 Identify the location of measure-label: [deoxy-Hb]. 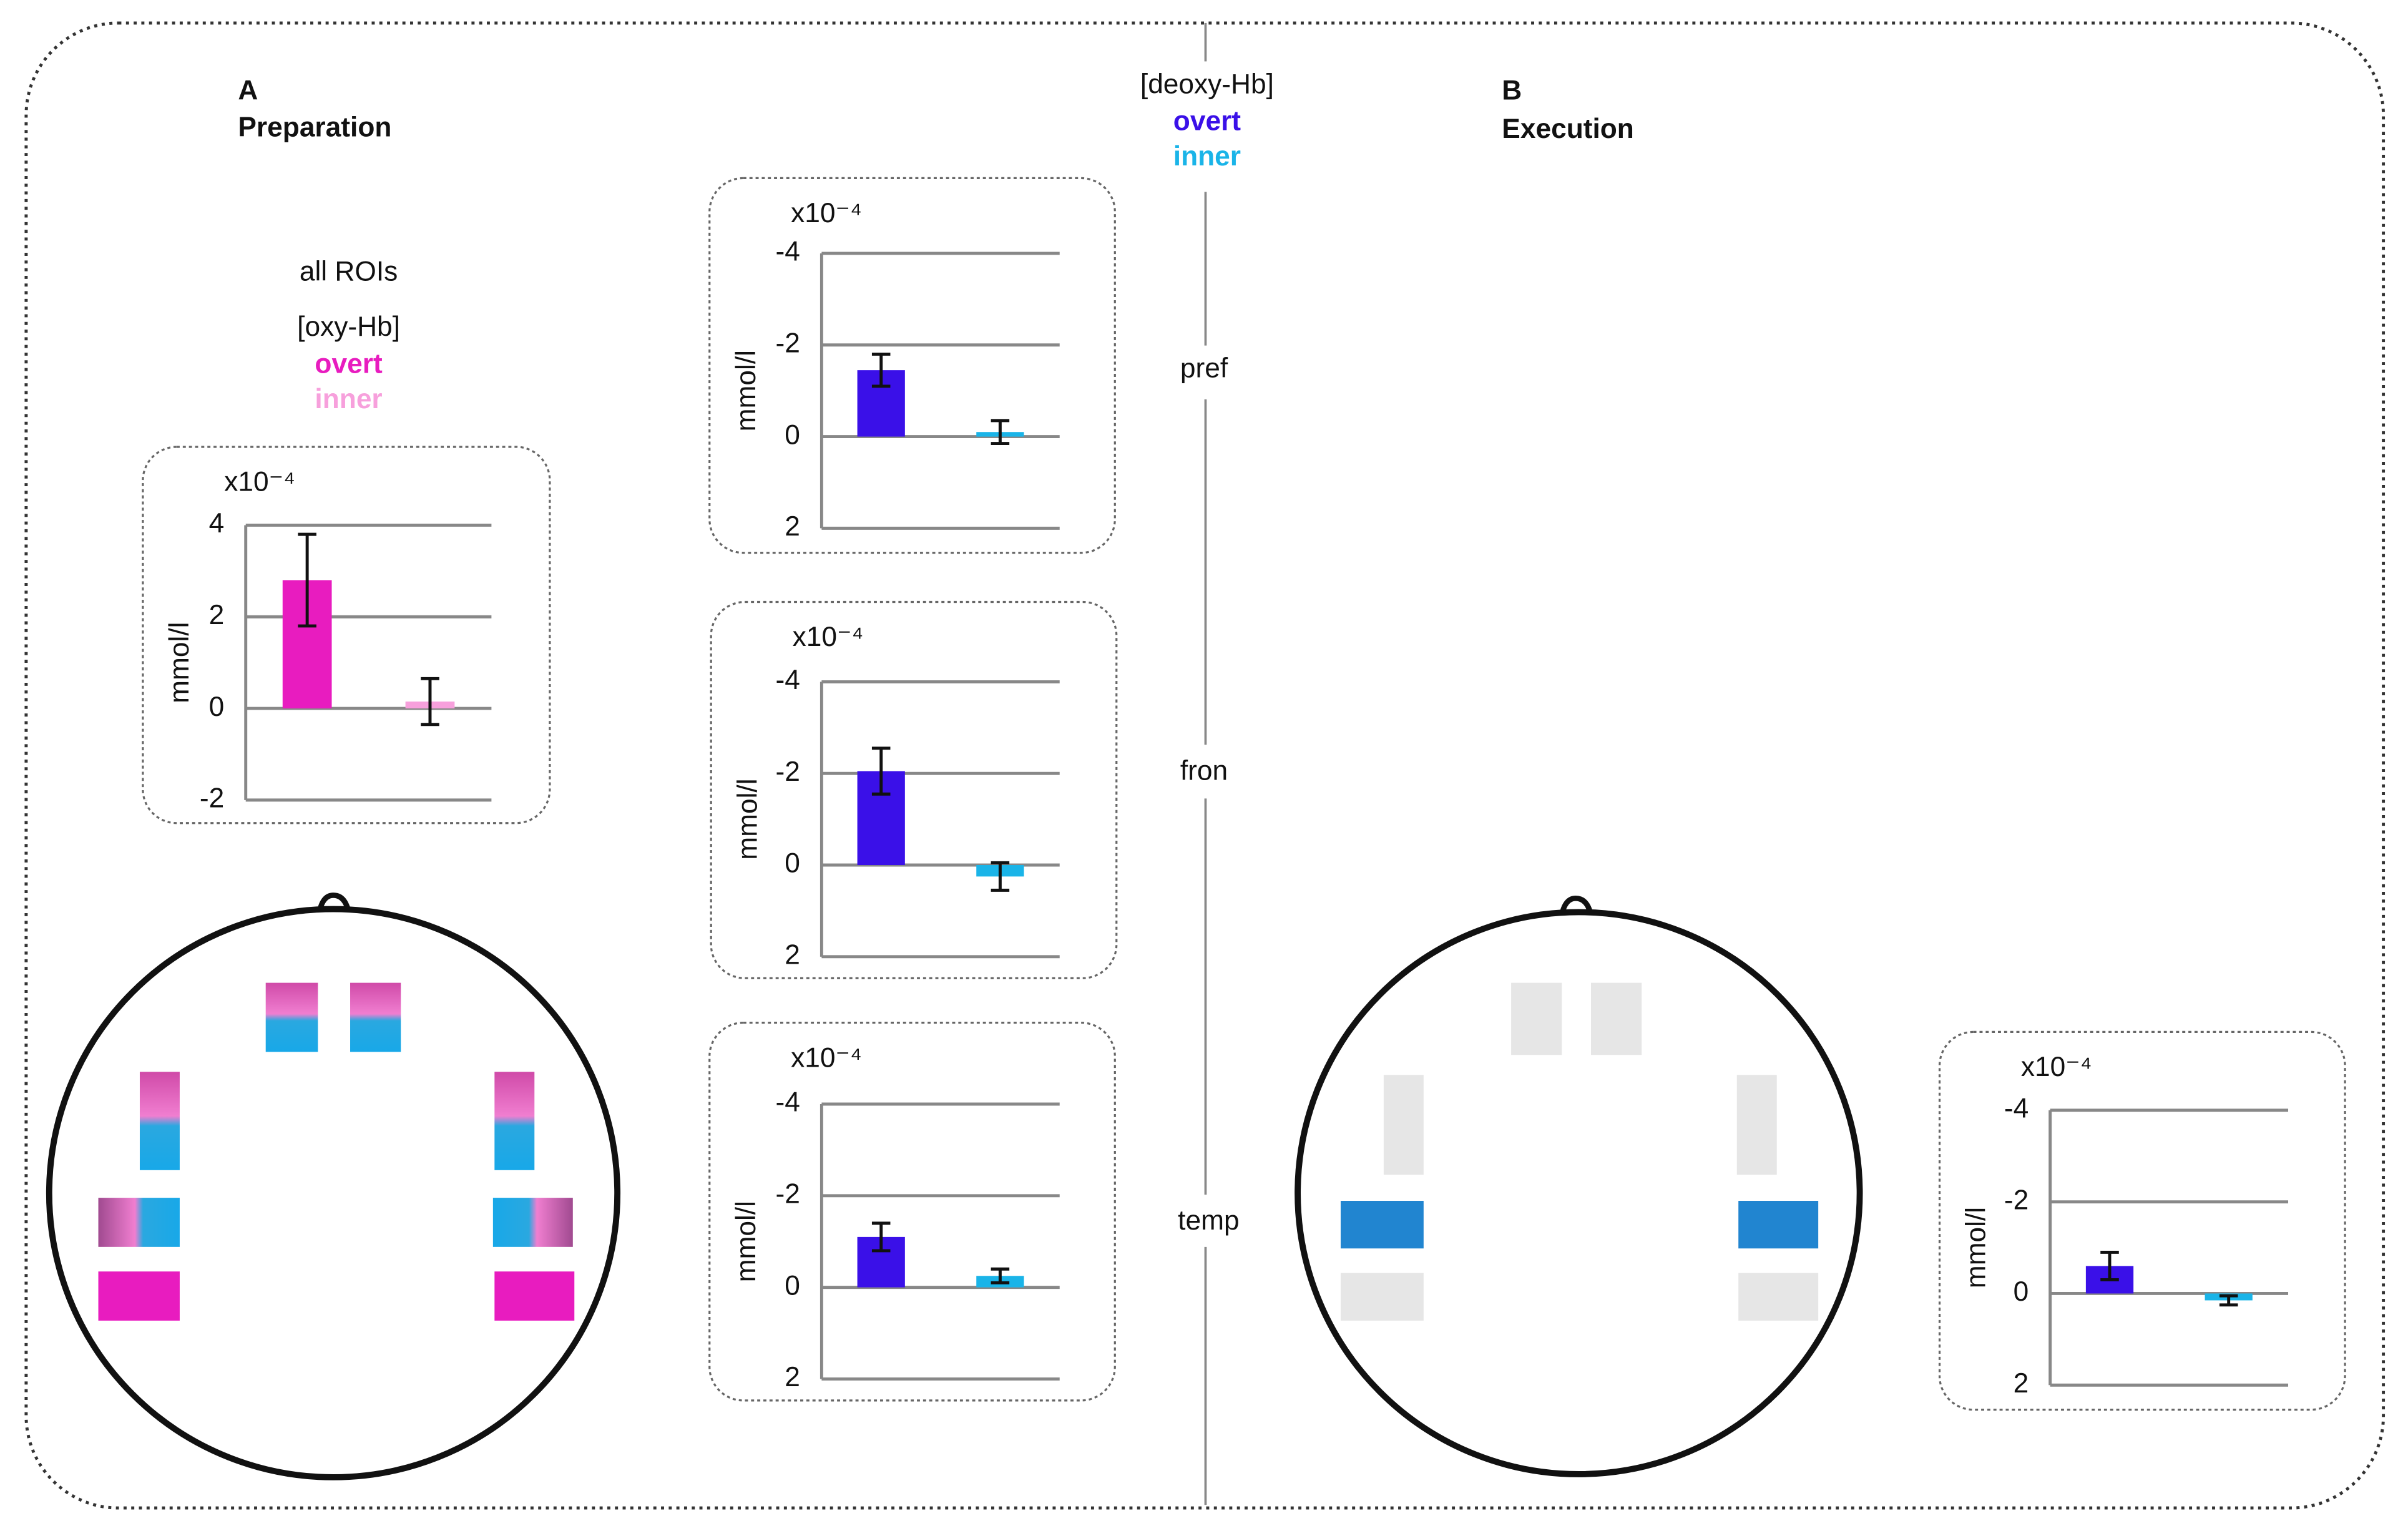
(1207, 84).